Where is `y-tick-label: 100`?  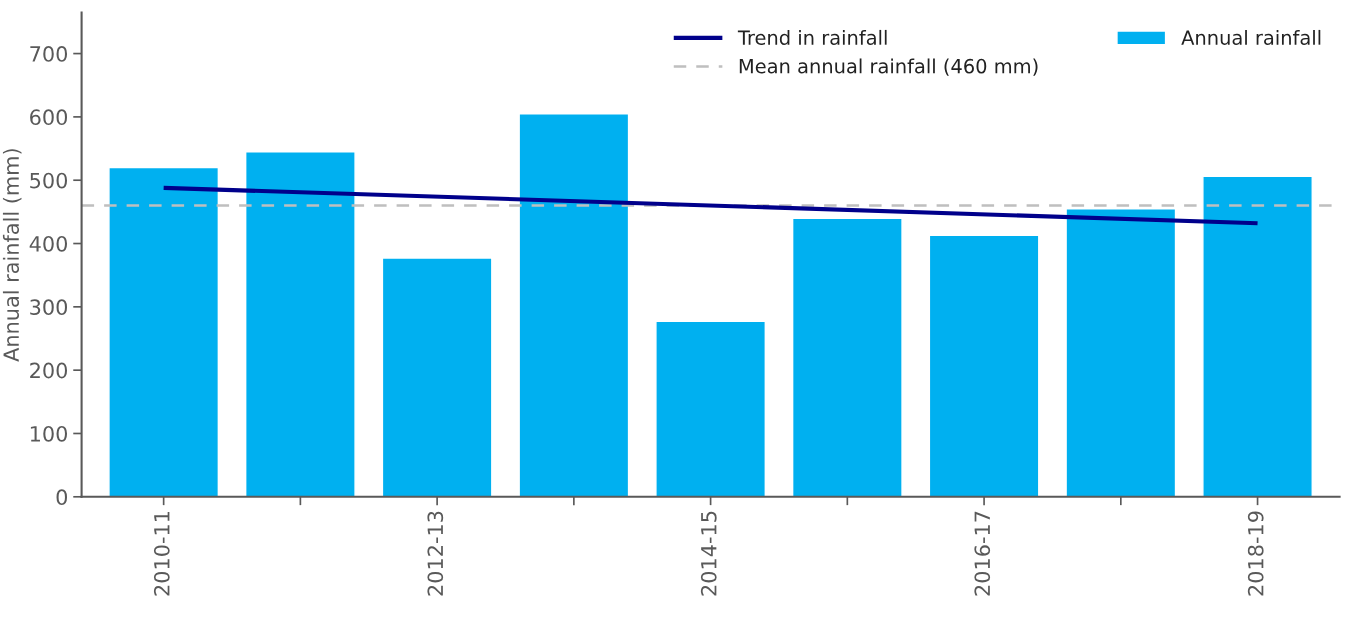 y-tick-label: 100 is located at coordinates (49, 433).